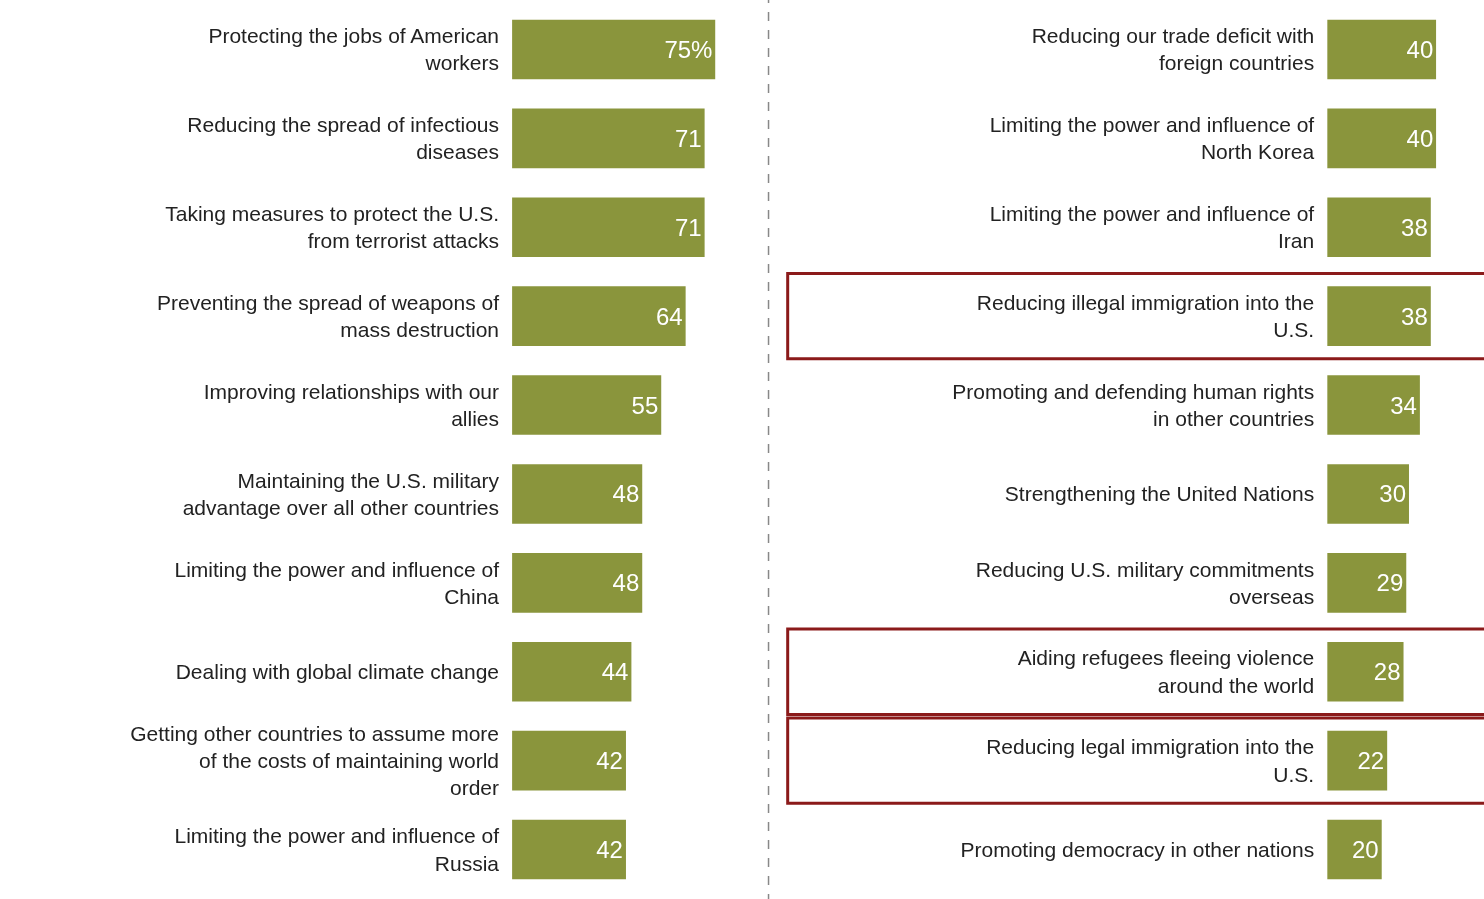 This screenshot has width=1484, height=899. I want to click on y-tick-label: Improving relationships with our allies, so click(351, 405).